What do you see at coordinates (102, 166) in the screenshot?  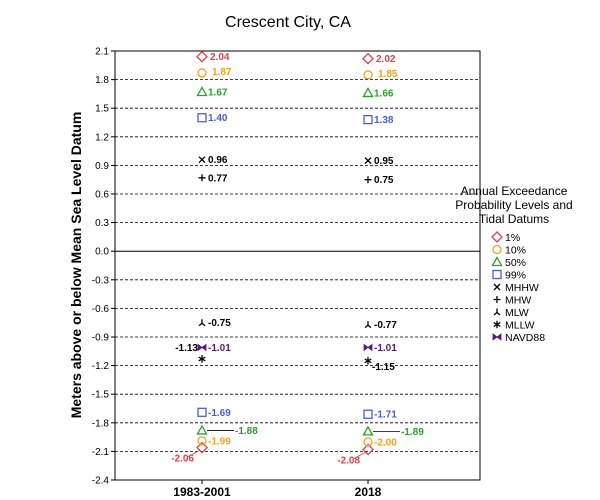 I see `y-tick-label: 0.9` at bounding box center [102, 166].